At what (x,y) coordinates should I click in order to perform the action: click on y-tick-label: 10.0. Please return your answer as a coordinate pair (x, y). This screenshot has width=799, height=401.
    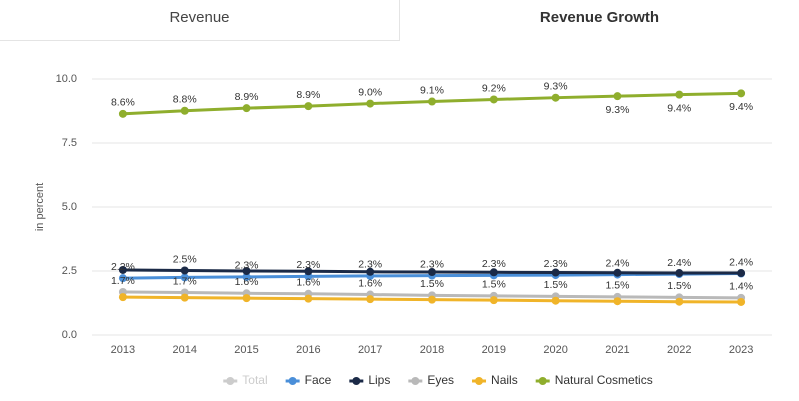
    Looking at the image, I should click on (66, 79).